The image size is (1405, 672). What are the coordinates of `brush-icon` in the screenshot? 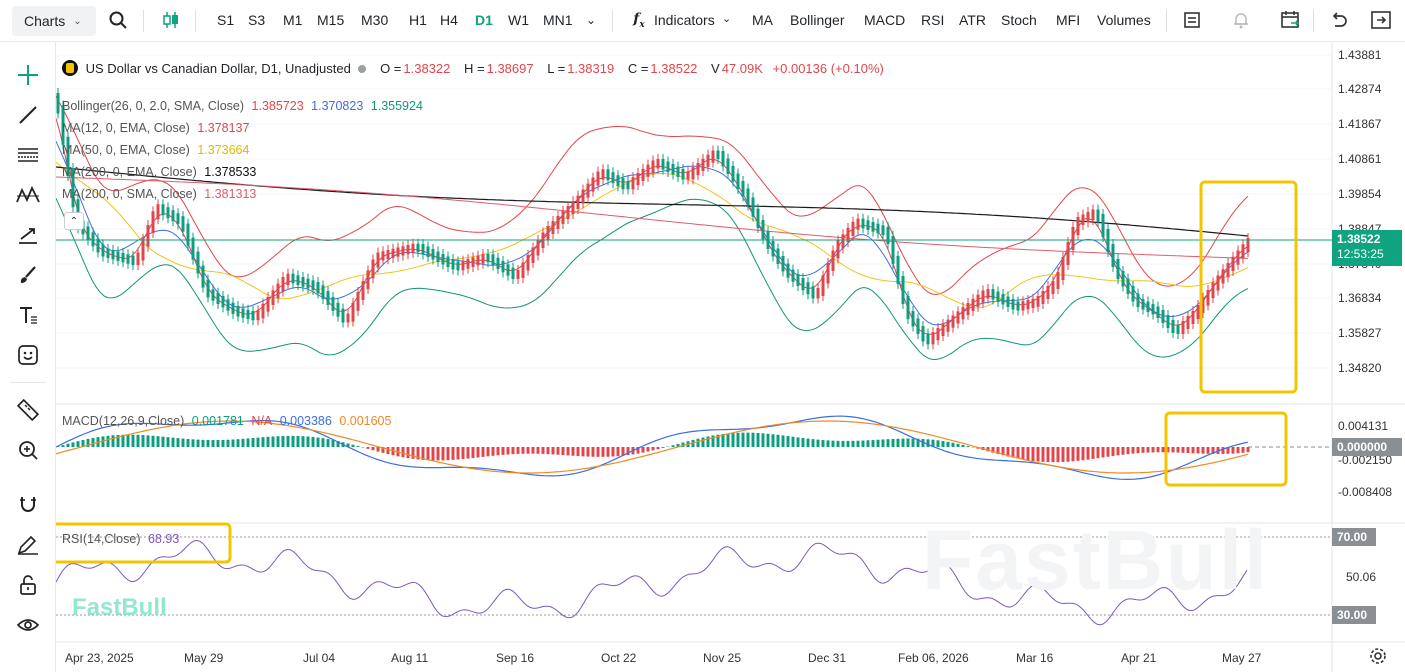 It's located at (28, 275).